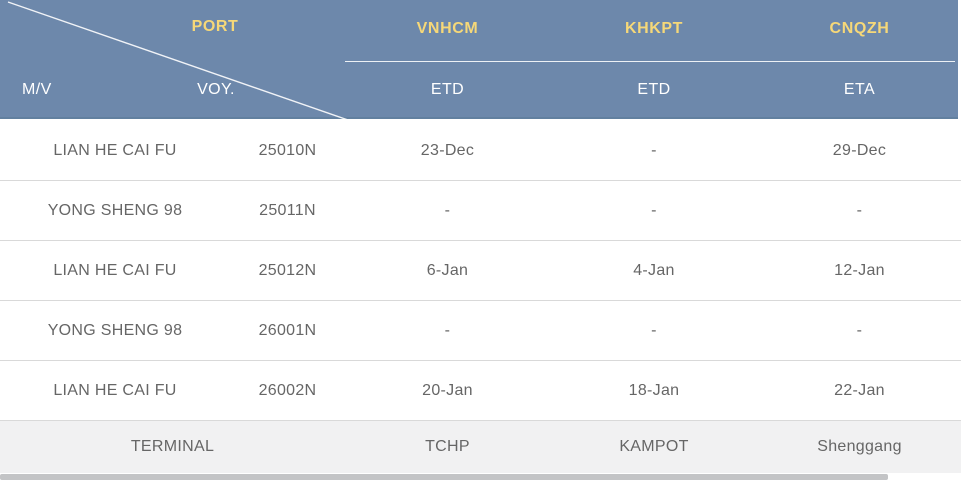 The image size is (961, 481). I want to click on port-code-khkpt: KHKPT, so click(654, 28).